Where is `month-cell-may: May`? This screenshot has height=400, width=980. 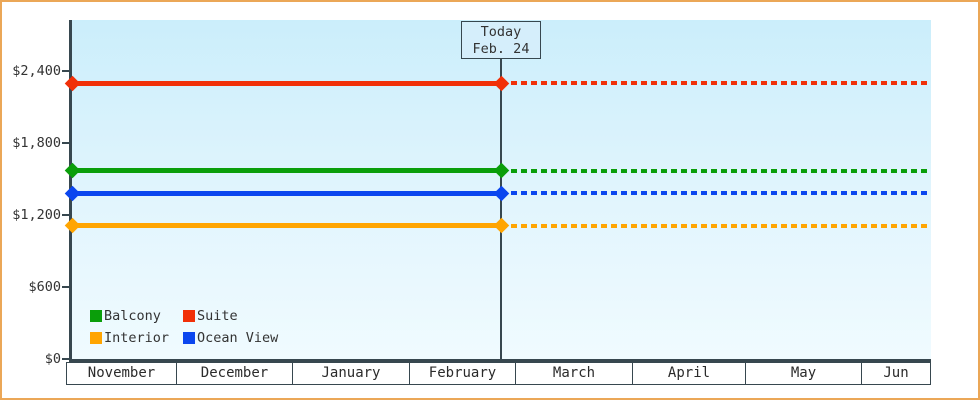 month-cell-may: May is located at coordinates (804, 373).